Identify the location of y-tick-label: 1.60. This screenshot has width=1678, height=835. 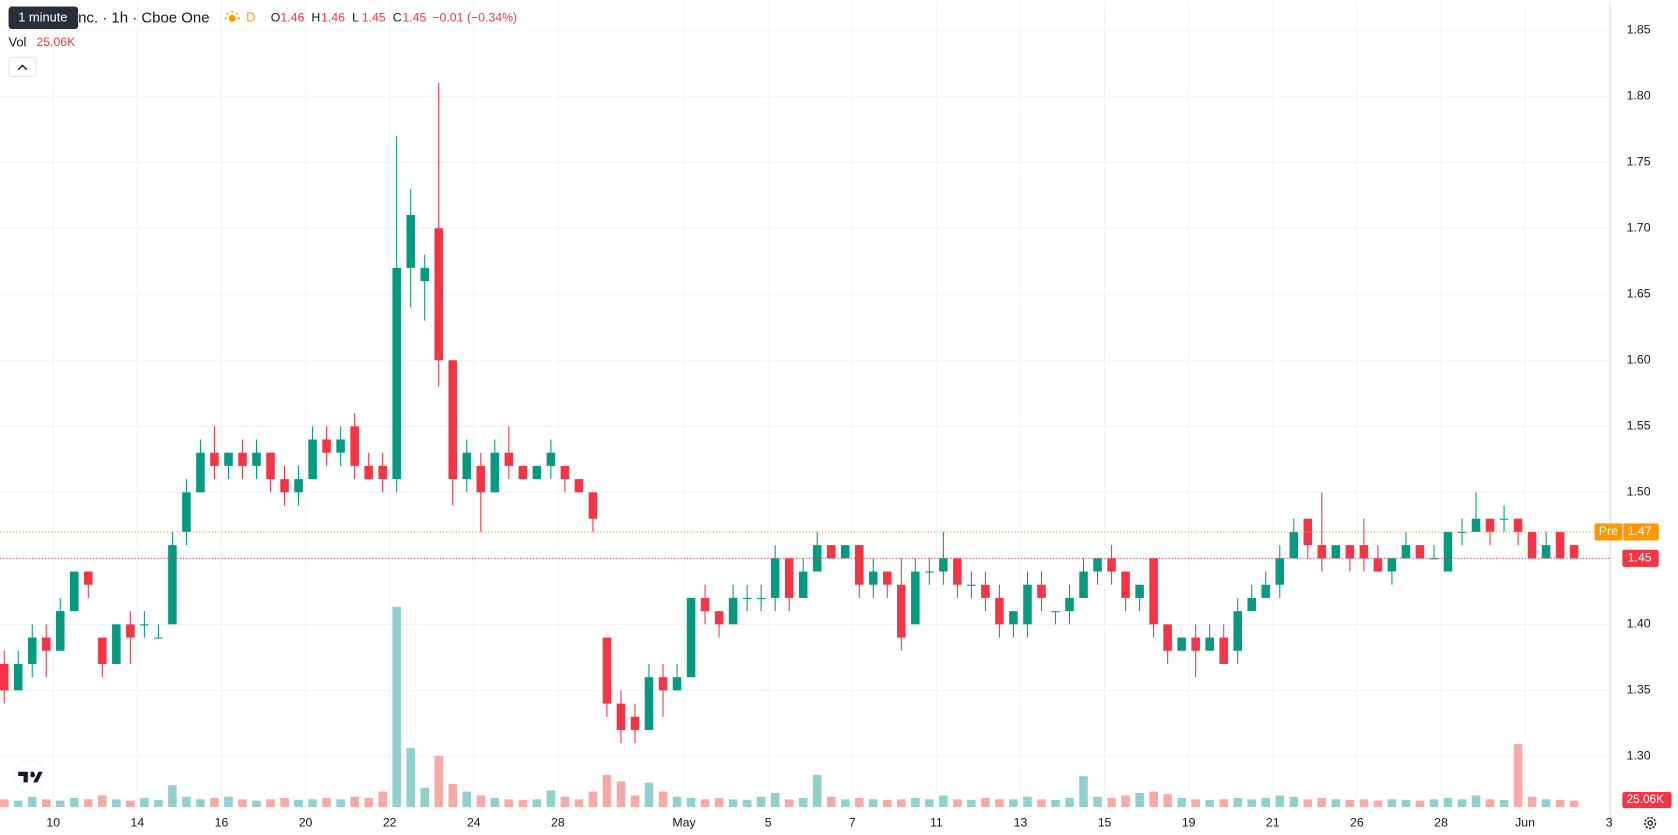
(1639, 360).